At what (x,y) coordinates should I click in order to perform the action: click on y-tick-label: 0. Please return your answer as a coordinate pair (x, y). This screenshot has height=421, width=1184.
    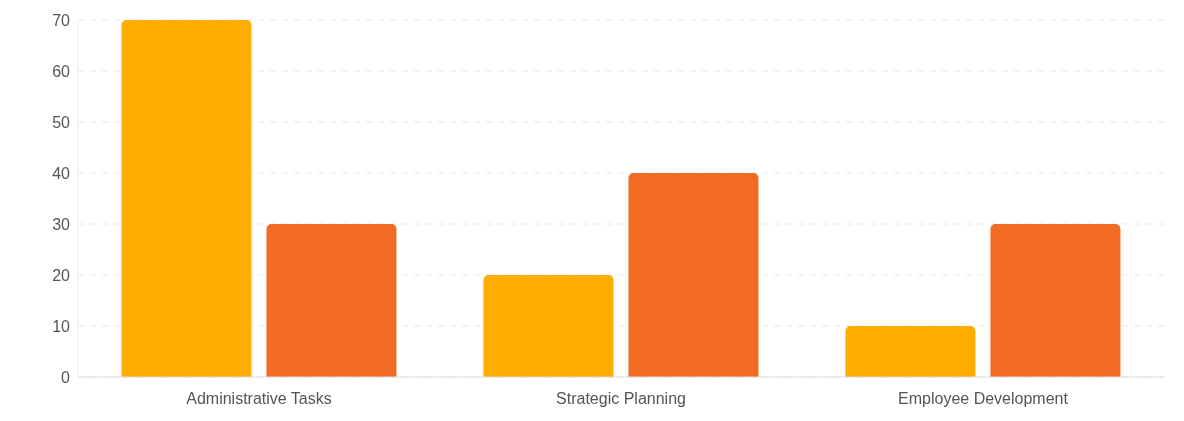
    Looking at the image, I should click on (66, 377).